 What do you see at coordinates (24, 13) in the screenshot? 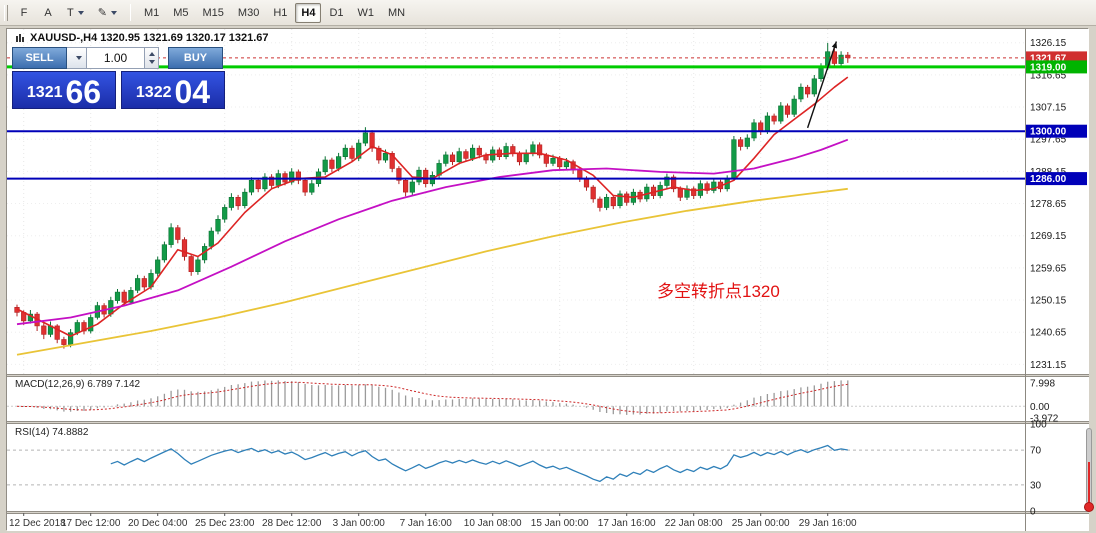
I see `tool-fibonacci-button: F` at bounding box center [24, 13].